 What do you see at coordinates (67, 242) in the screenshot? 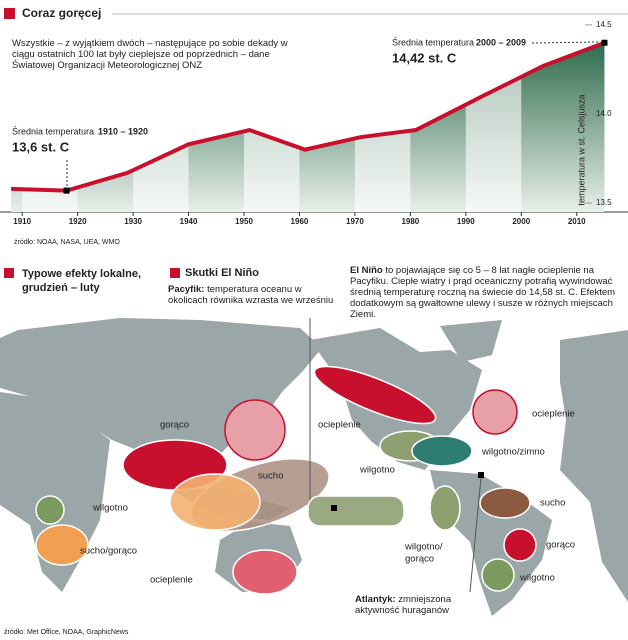
I see `source: źródło: NOAA, NASA, UEA, WMO` at bounding box center [67, 242].